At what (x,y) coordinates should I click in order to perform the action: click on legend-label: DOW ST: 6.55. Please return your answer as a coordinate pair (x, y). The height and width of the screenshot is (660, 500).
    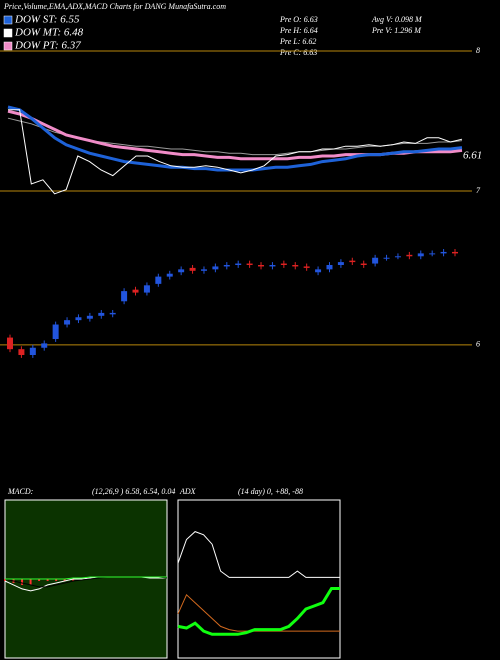
    Looking at the image, I should click on (47, 20).